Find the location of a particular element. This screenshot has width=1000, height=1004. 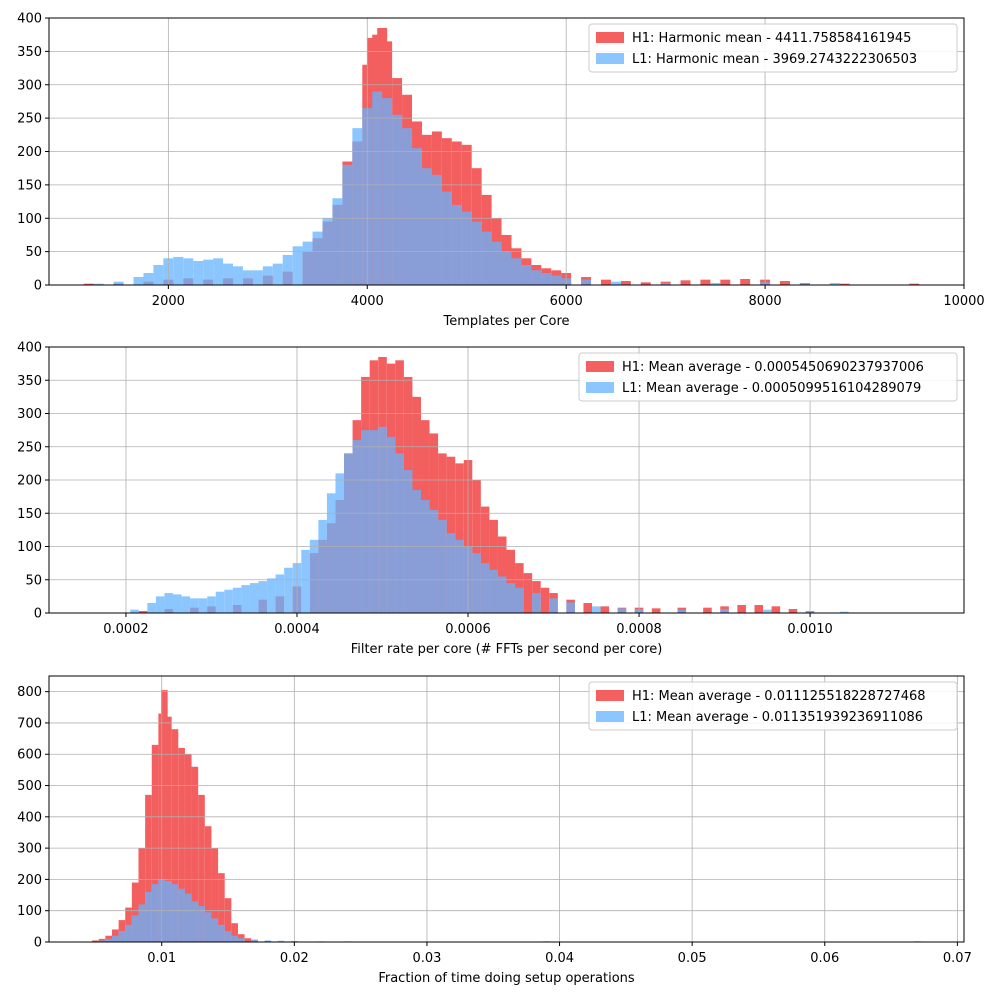

y-tick-label: 350 is located at coordinates (29, 52).